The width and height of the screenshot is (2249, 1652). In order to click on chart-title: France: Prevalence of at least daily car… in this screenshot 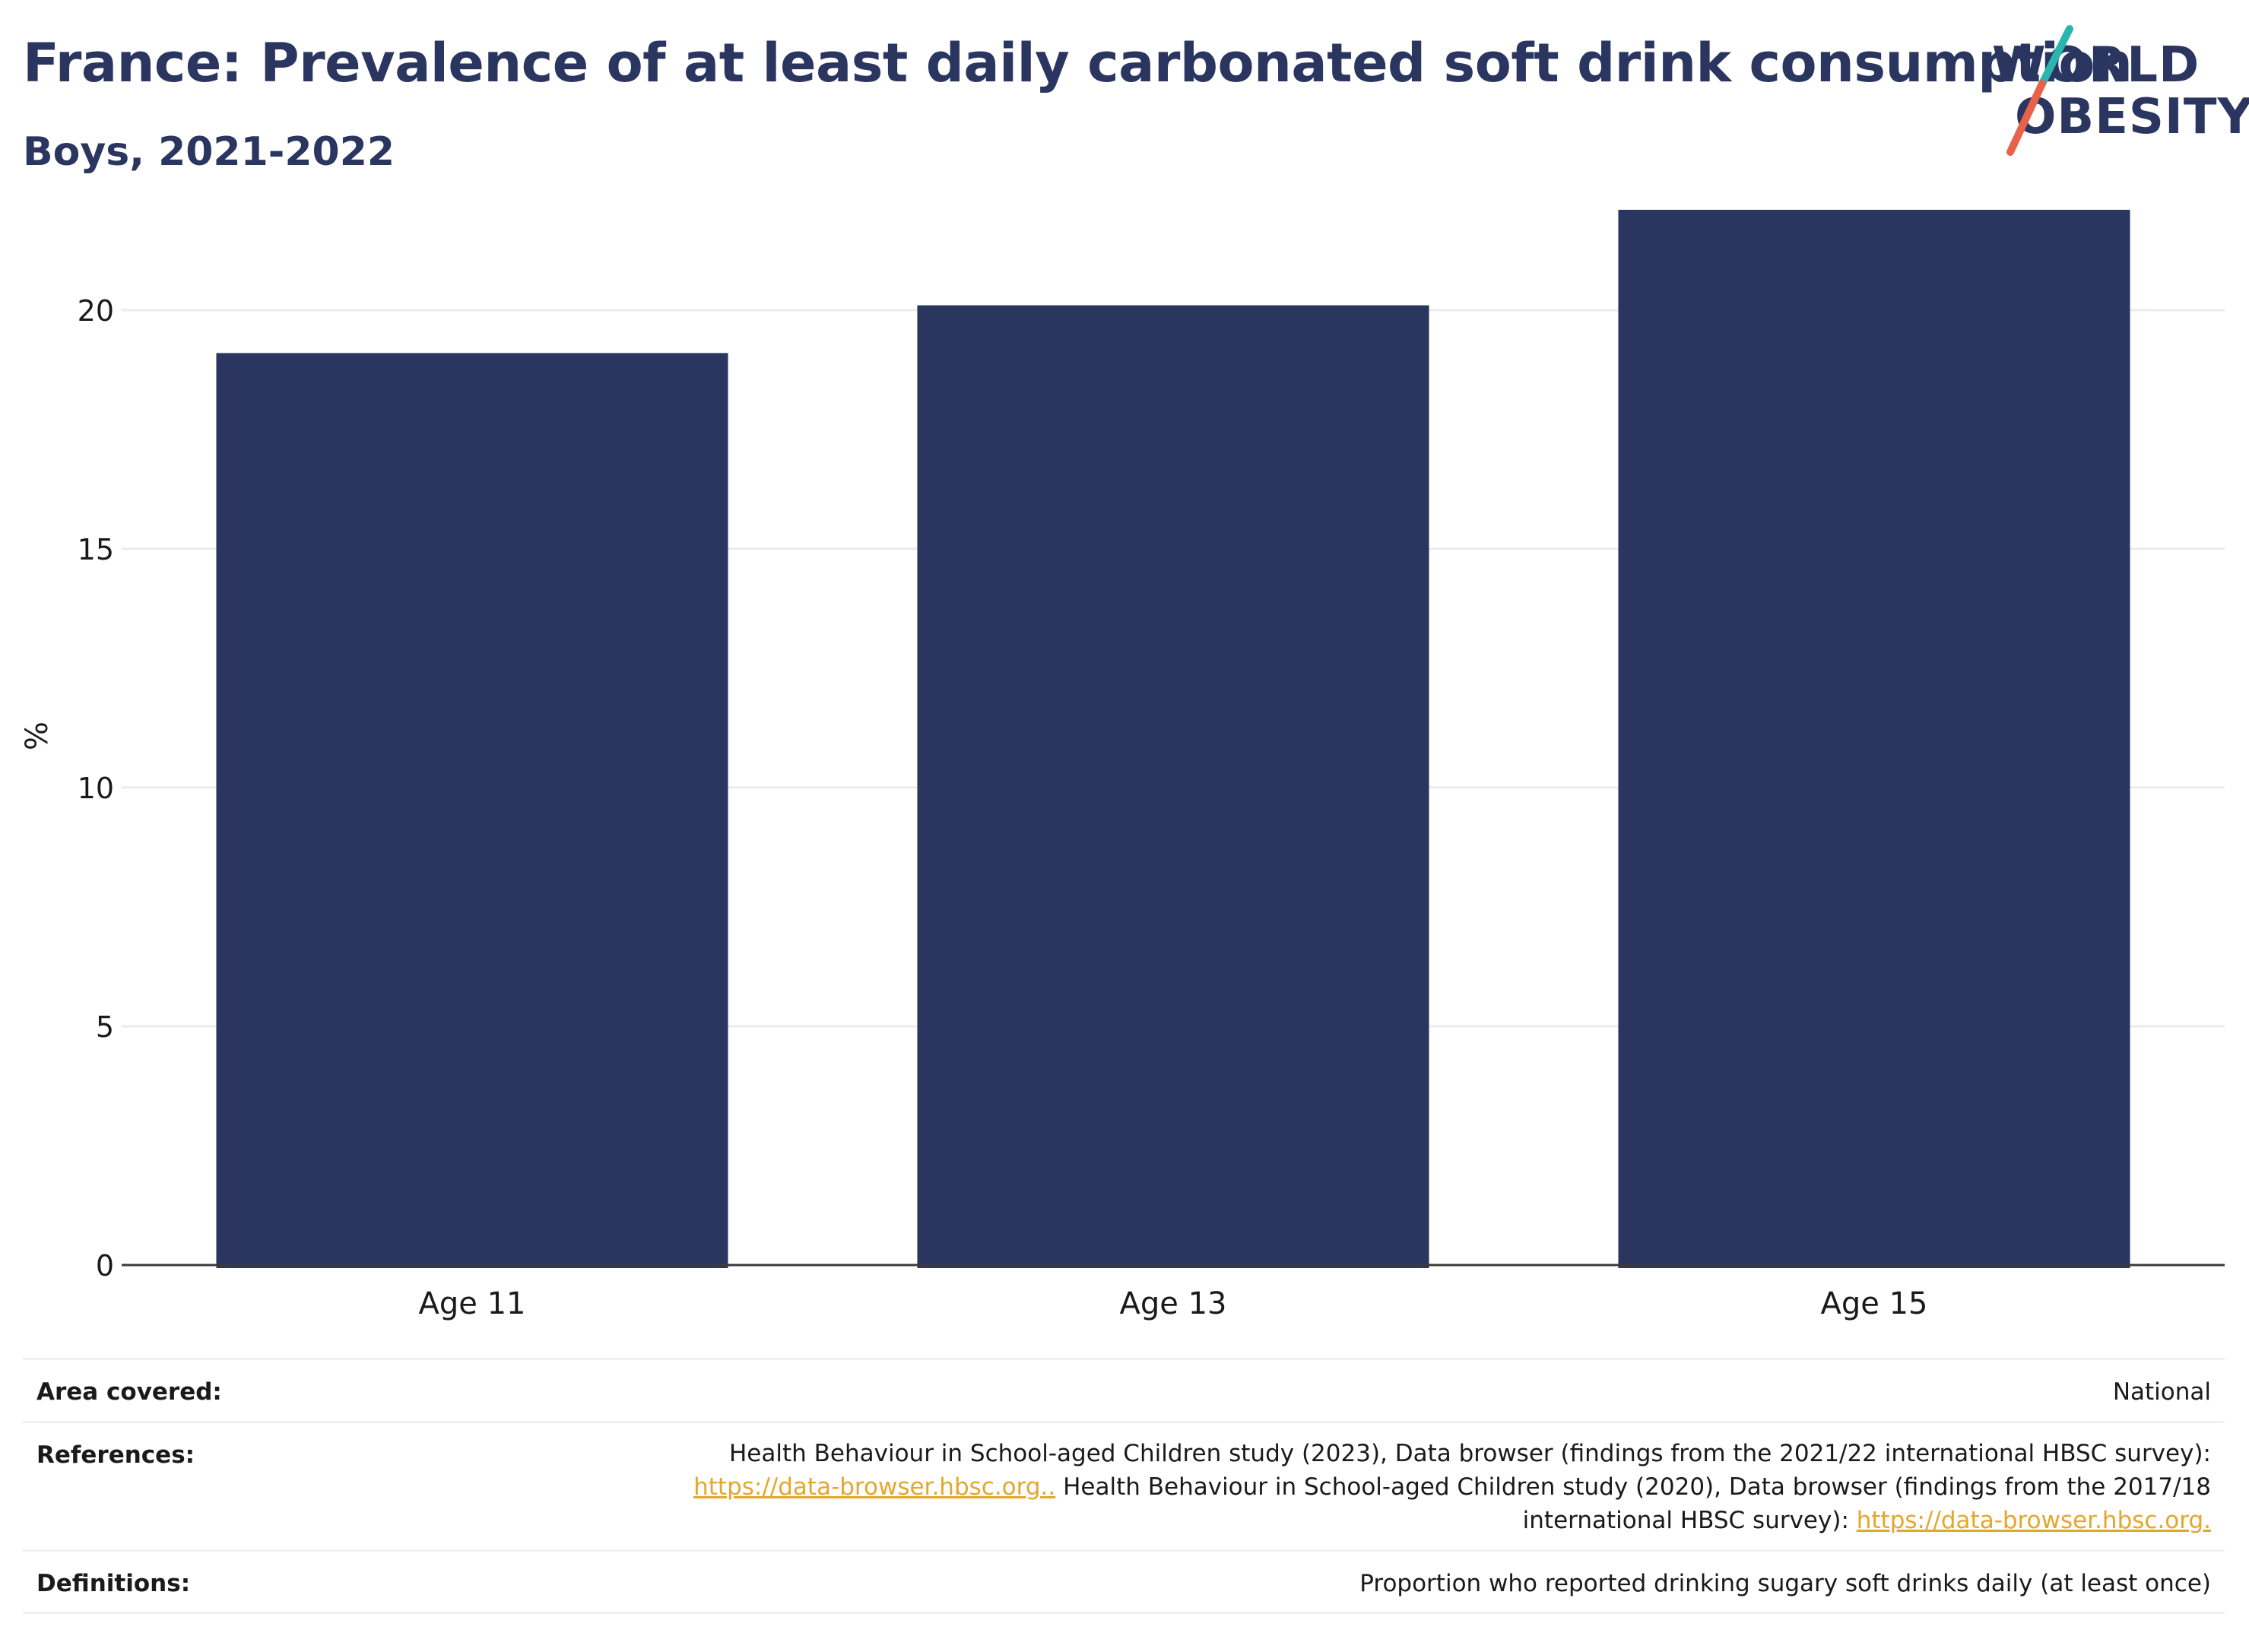, I will do `click(1078, 63)`.